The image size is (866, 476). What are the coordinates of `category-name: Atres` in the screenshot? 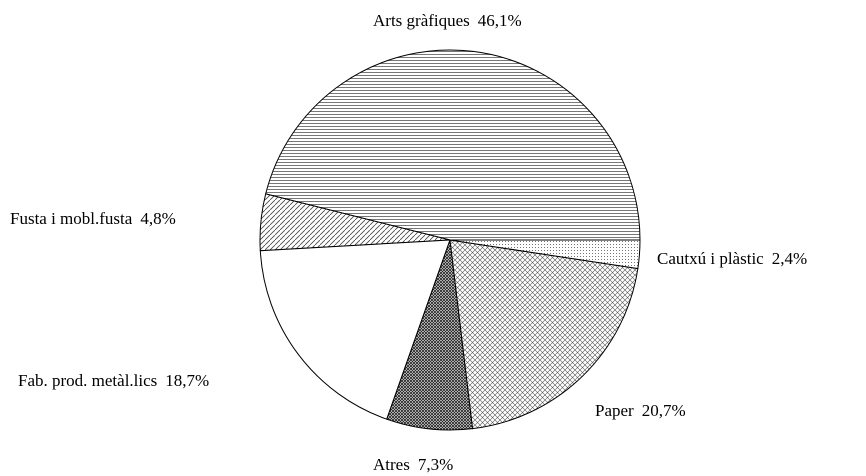 It's located at (391, 464).